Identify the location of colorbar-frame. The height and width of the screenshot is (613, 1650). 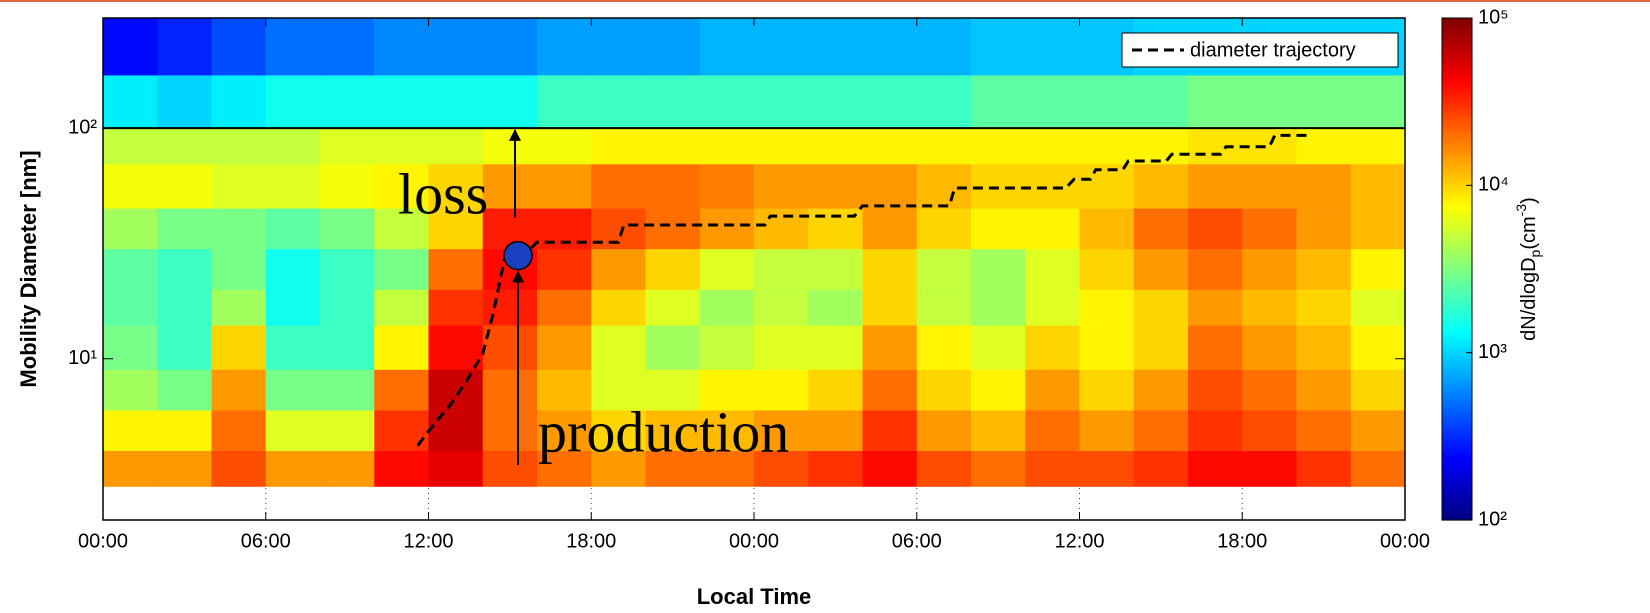
(1457, 269).